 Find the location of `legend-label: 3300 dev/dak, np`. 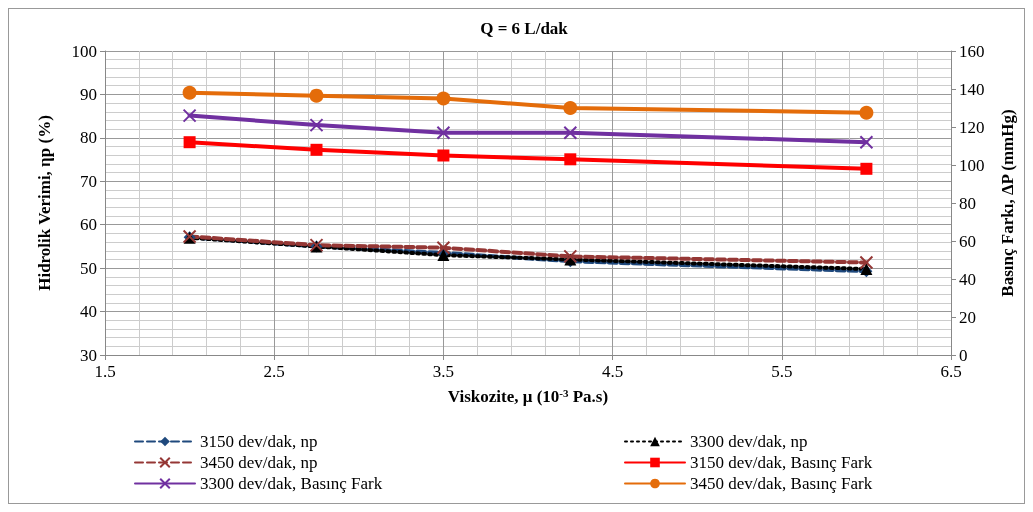

legend-label: 3300 dev/dak, np is located at coordinates (749, 441).